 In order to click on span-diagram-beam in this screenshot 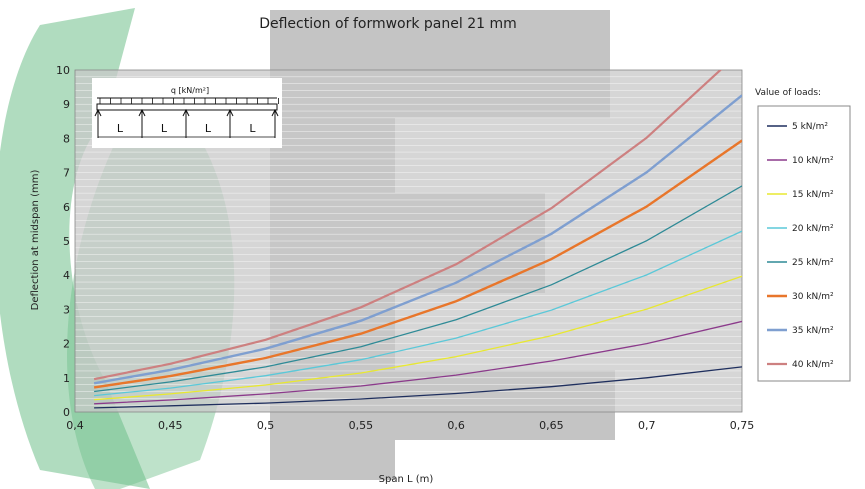, I will do `click(187, 107)`.